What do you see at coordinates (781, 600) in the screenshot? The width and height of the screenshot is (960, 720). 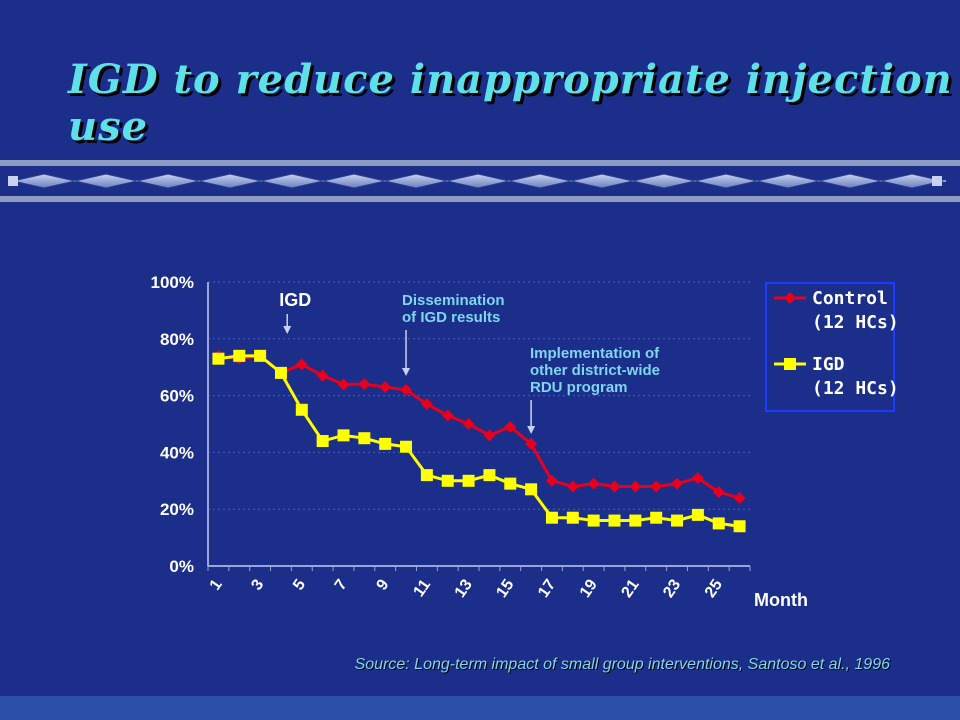 I see `x-axis-title: Month` at bounding box center [781, 600].